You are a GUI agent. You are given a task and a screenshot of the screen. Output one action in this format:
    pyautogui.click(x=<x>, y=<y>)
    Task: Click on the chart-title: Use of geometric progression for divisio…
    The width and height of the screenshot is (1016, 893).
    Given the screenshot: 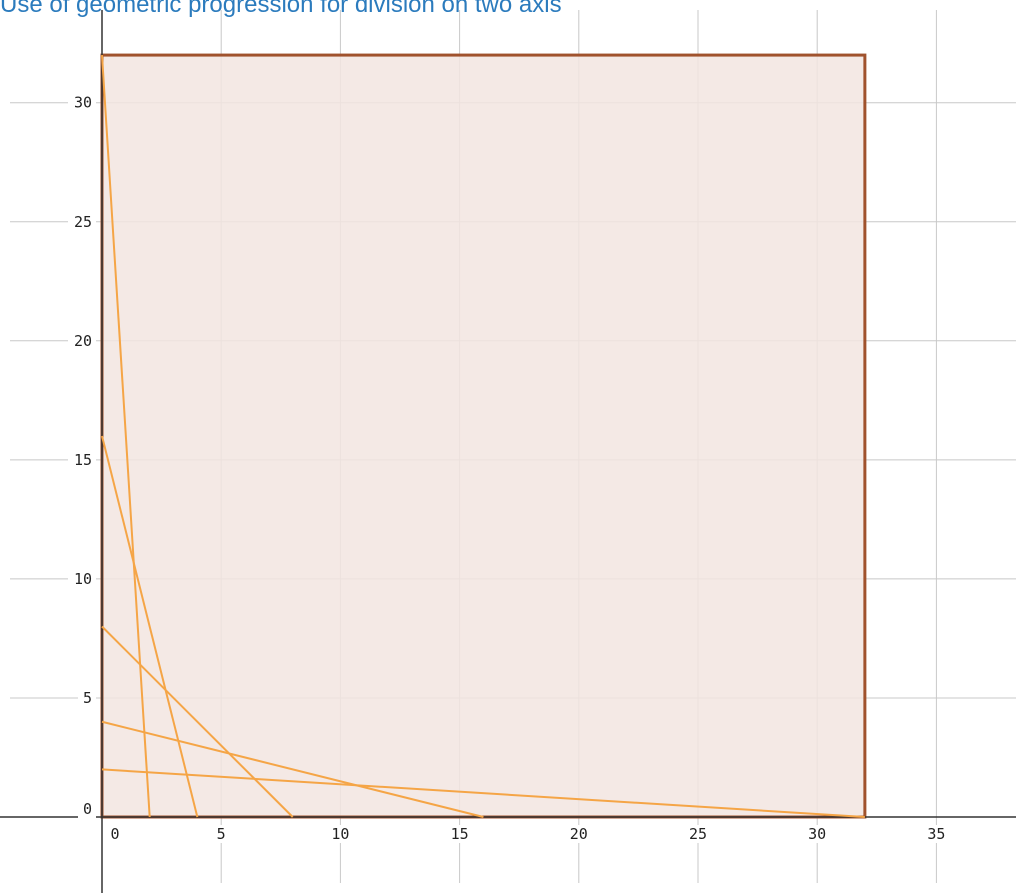 What is the action you would take?
    pyautogui.click(x=281, y=9)
    